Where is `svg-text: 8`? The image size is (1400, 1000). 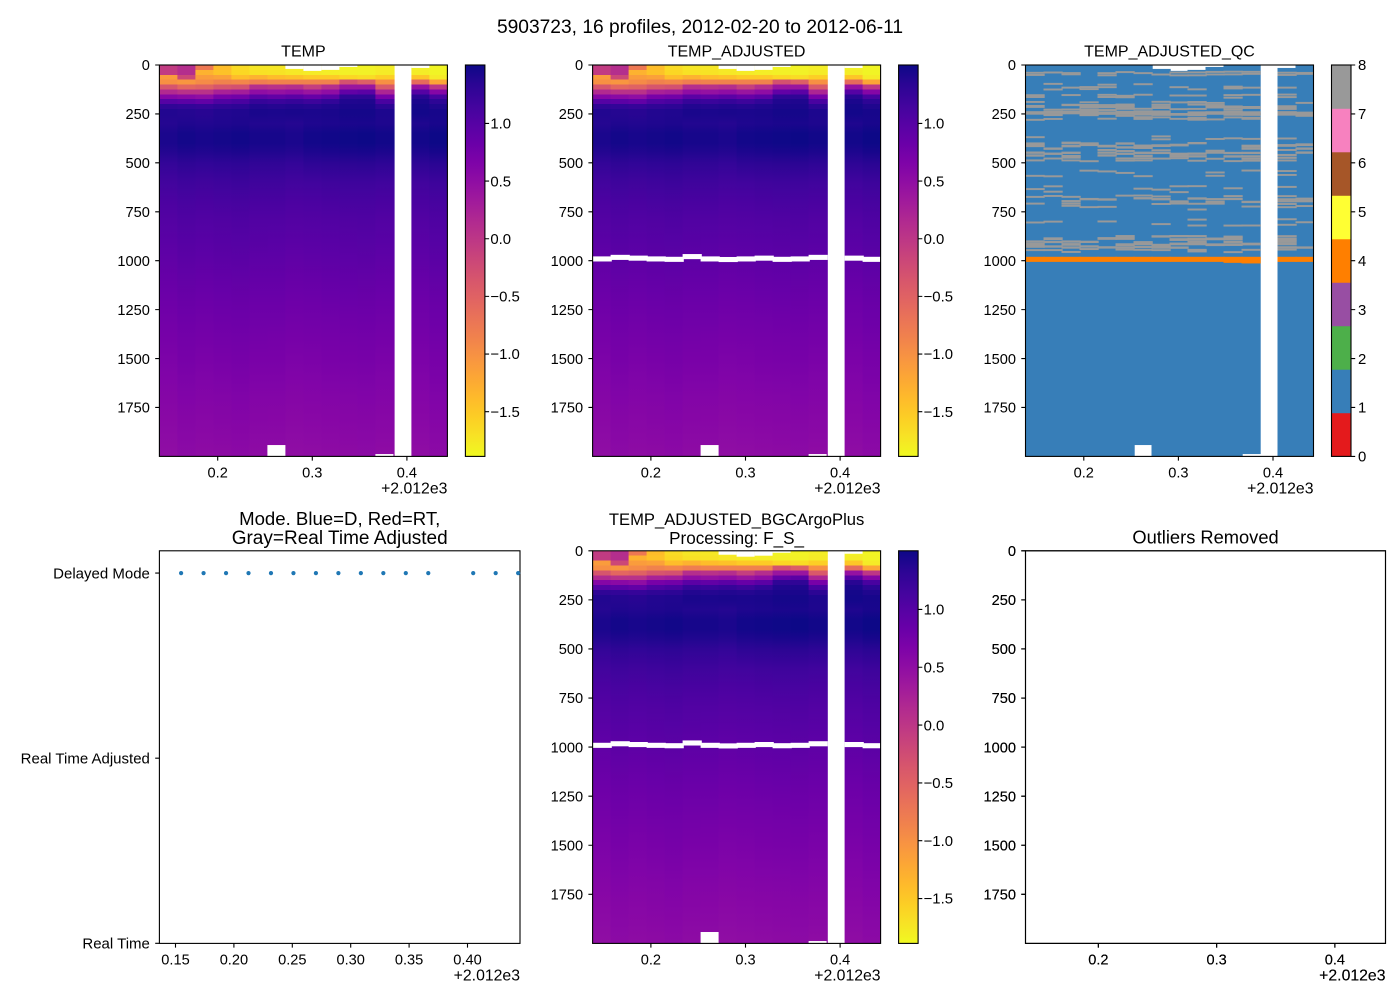 svg-text: 8 is located at coordinates (1362, 66).